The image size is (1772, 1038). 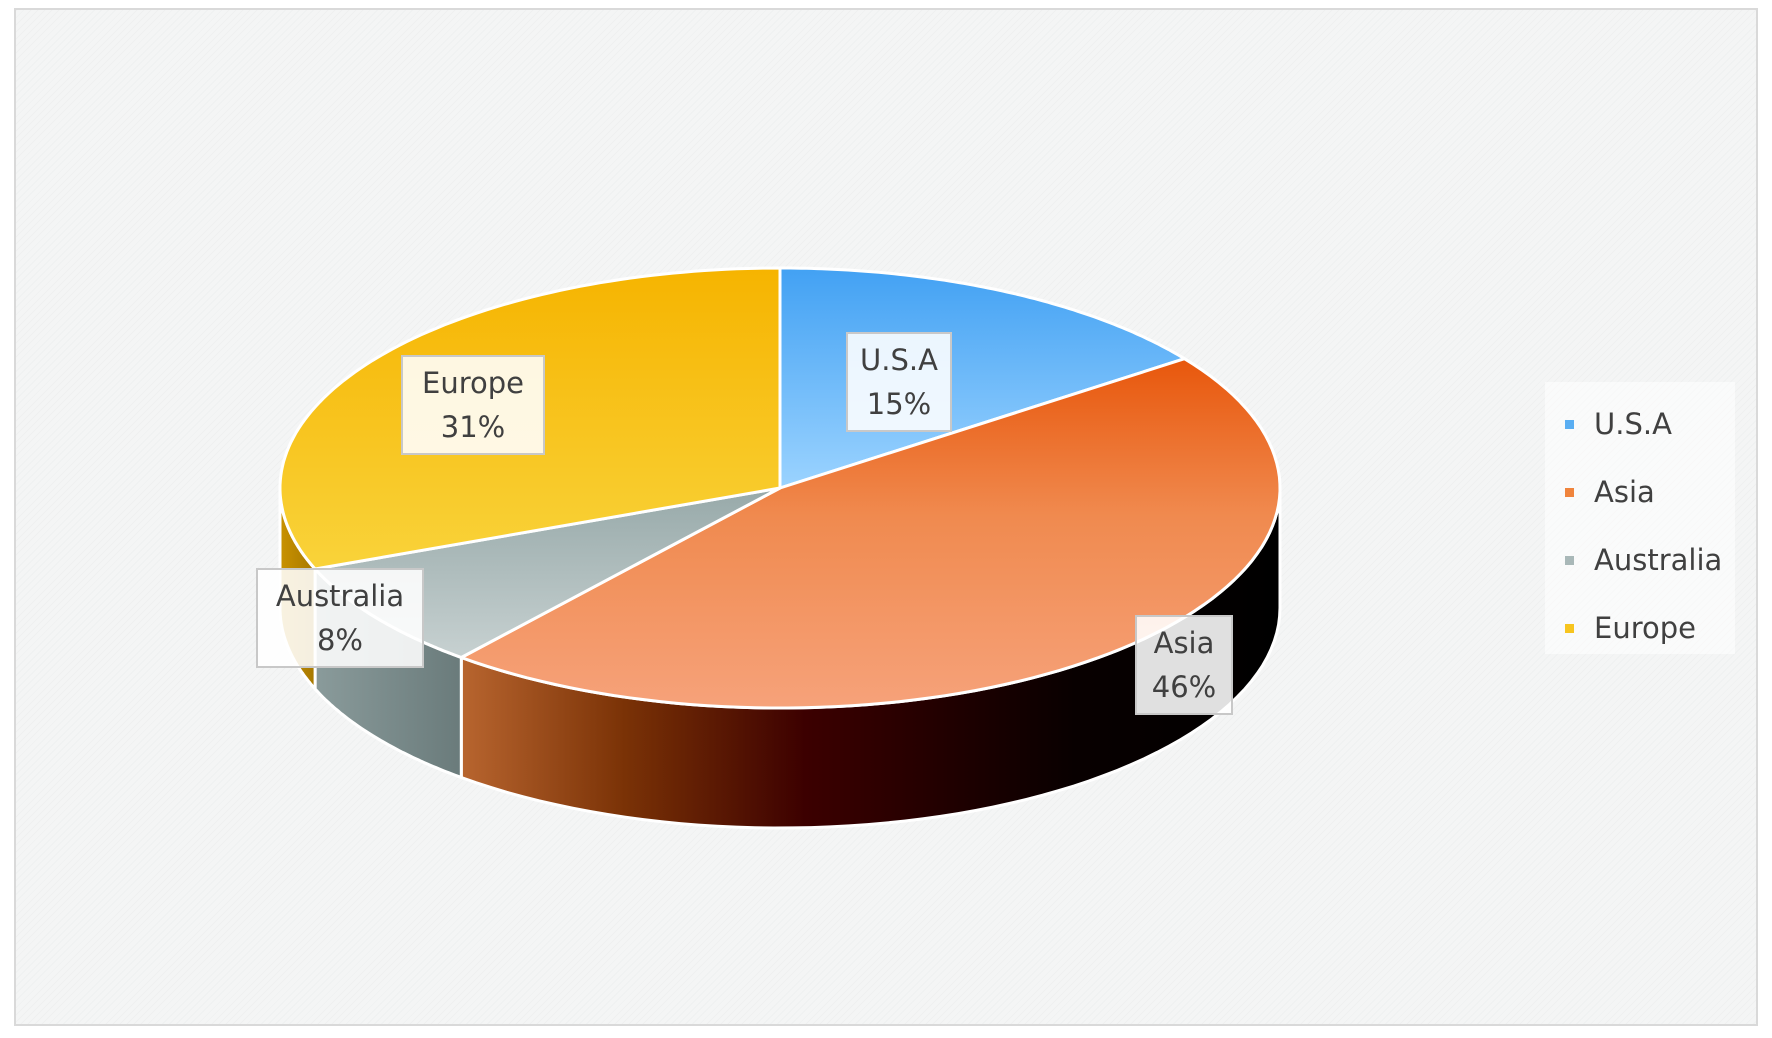 What do you see at coordinates (982, 378) in the screenshot?
I see `pie-slice-usa` at bounding box center [982, 378].